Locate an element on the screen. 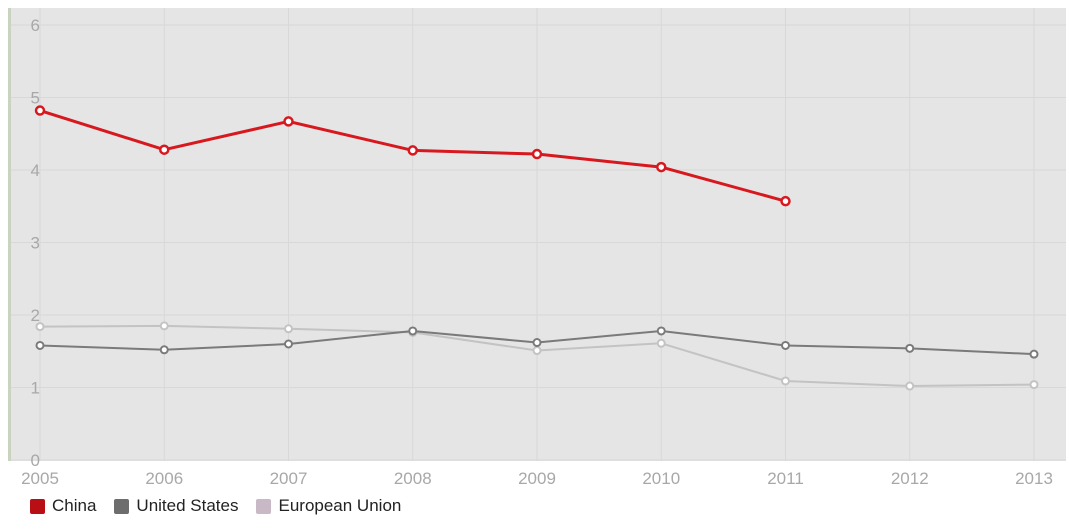 Image resolution: width=1069 pixels, height=531 pixels. legend-swatch-china is located at coordinates (37, 506).